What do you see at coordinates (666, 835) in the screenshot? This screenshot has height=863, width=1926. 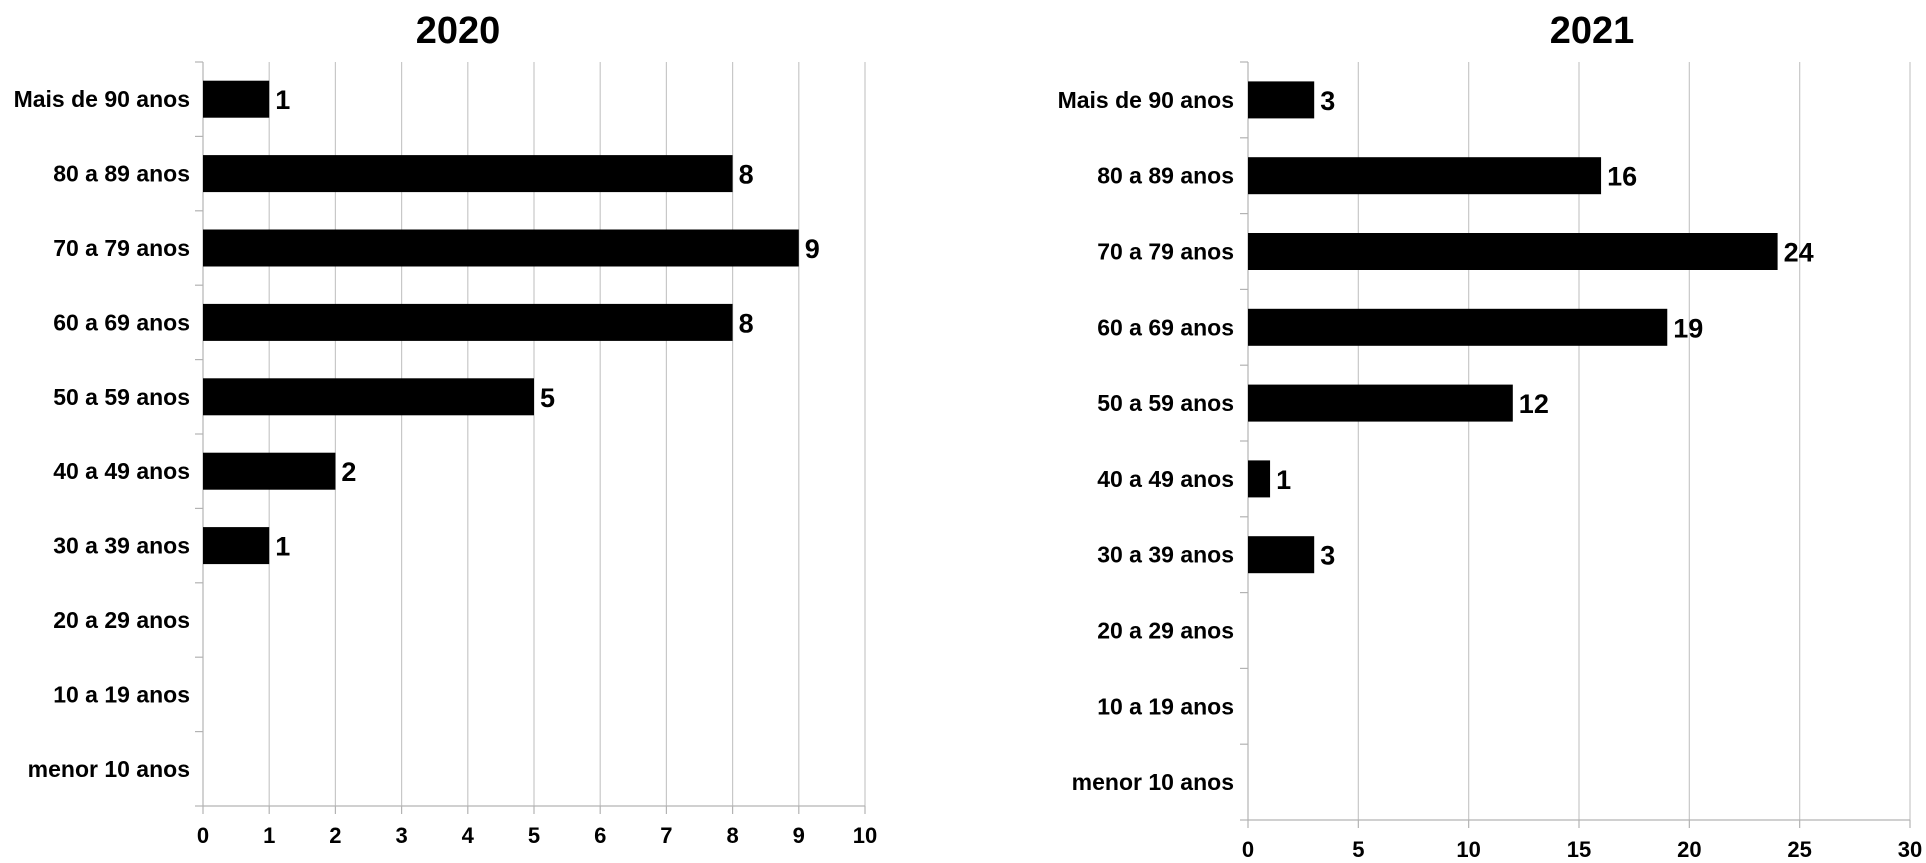 I see `x-tick-label: 7` at bounding box center [666, 835].